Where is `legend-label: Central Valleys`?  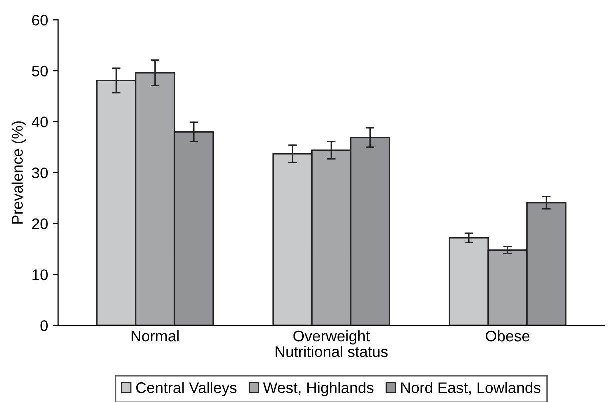
legend-label: Central Valleys is located at coordinates (186, 389).